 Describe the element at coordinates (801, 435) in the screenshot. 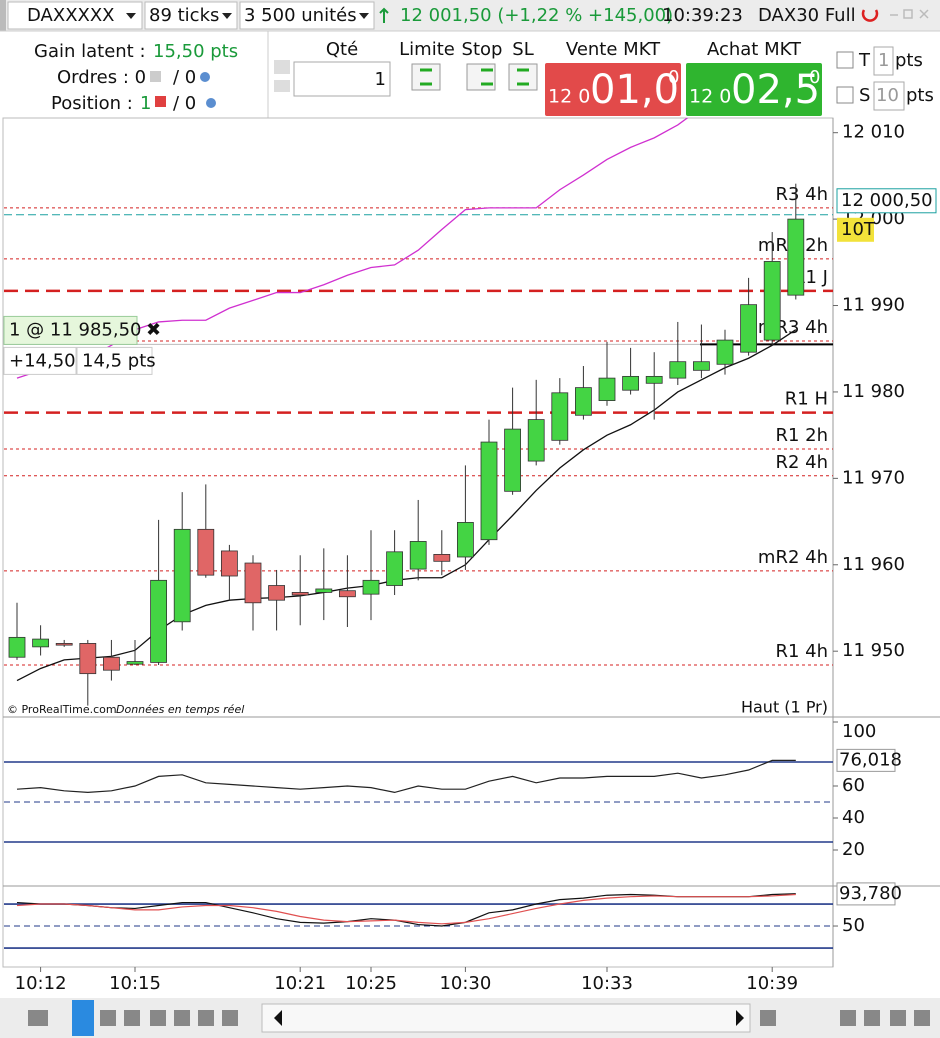

I see `level-label: R1 2h` at that location.